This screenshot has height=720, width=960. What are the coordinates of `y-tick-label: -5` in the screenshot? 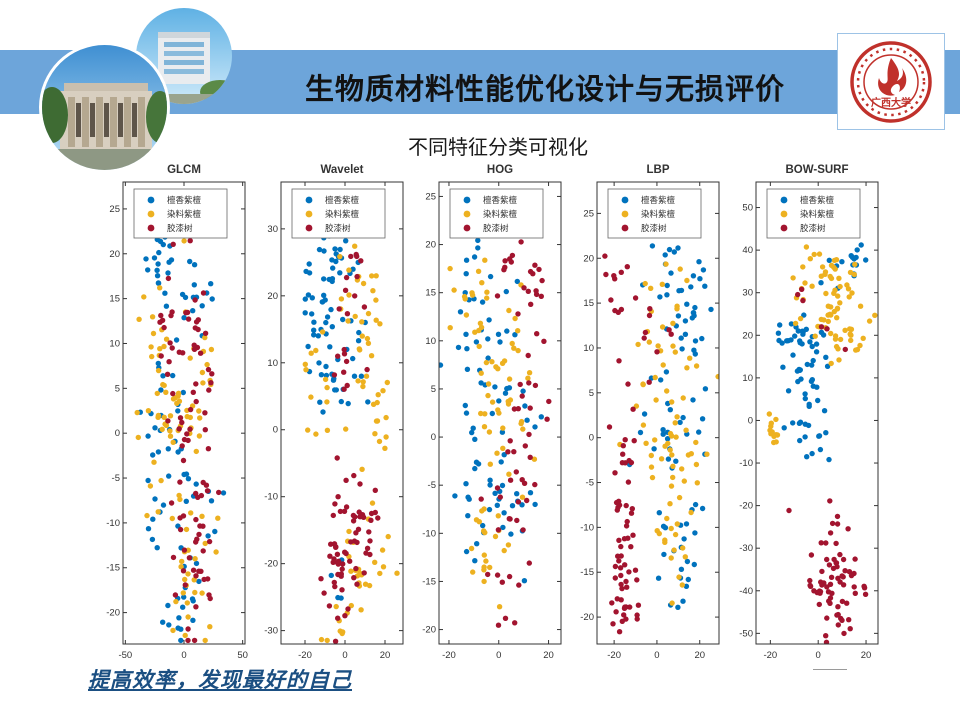 It's located at (590, 483).